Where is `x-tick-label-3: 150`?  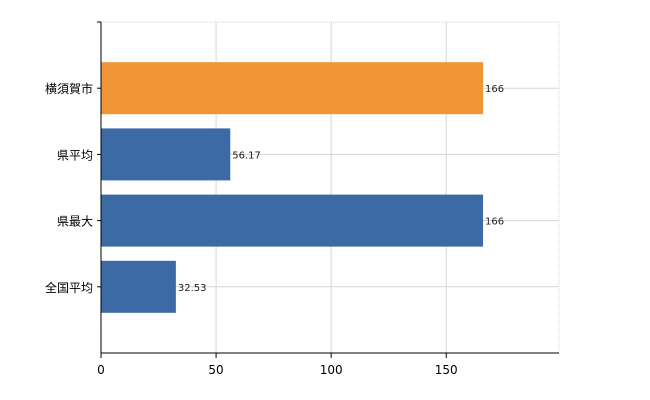 x-tick-label-3: 150 is located at coordinates (446, 370).